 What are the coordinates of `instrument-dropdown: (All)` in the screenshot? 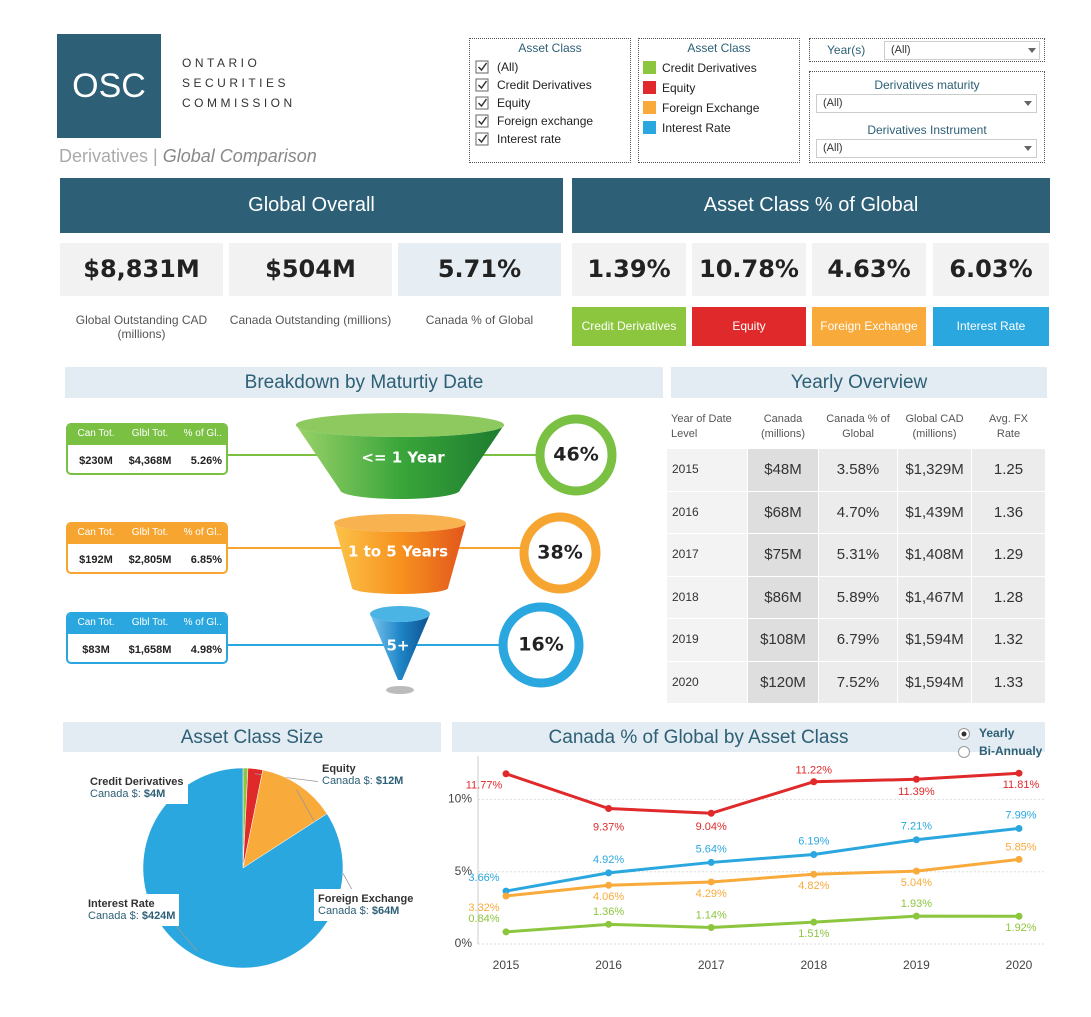 It's located at (926, 148).